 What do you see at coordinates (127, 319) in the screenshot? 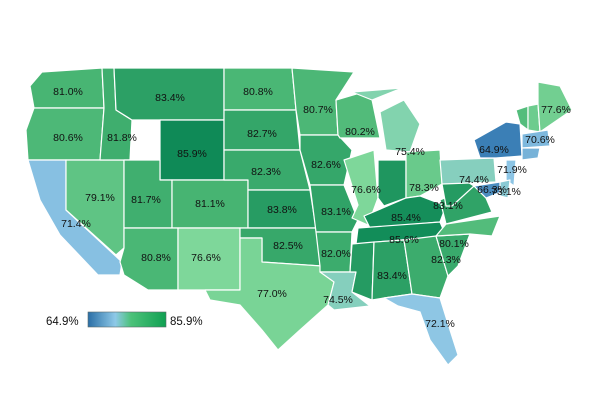
I see `legend-gradient-bar` at bounding box center [127, 319].